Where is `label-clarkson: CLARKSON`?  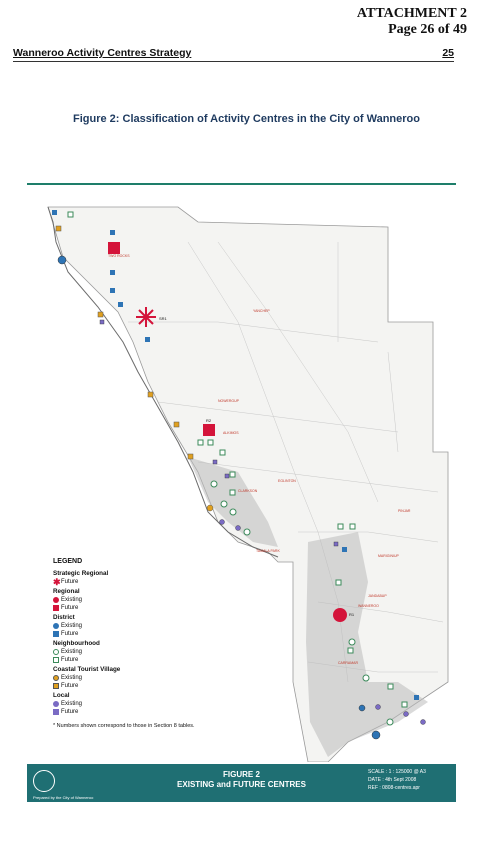
label-clarkson: CLARKSON is located at coordinates (248, 491).